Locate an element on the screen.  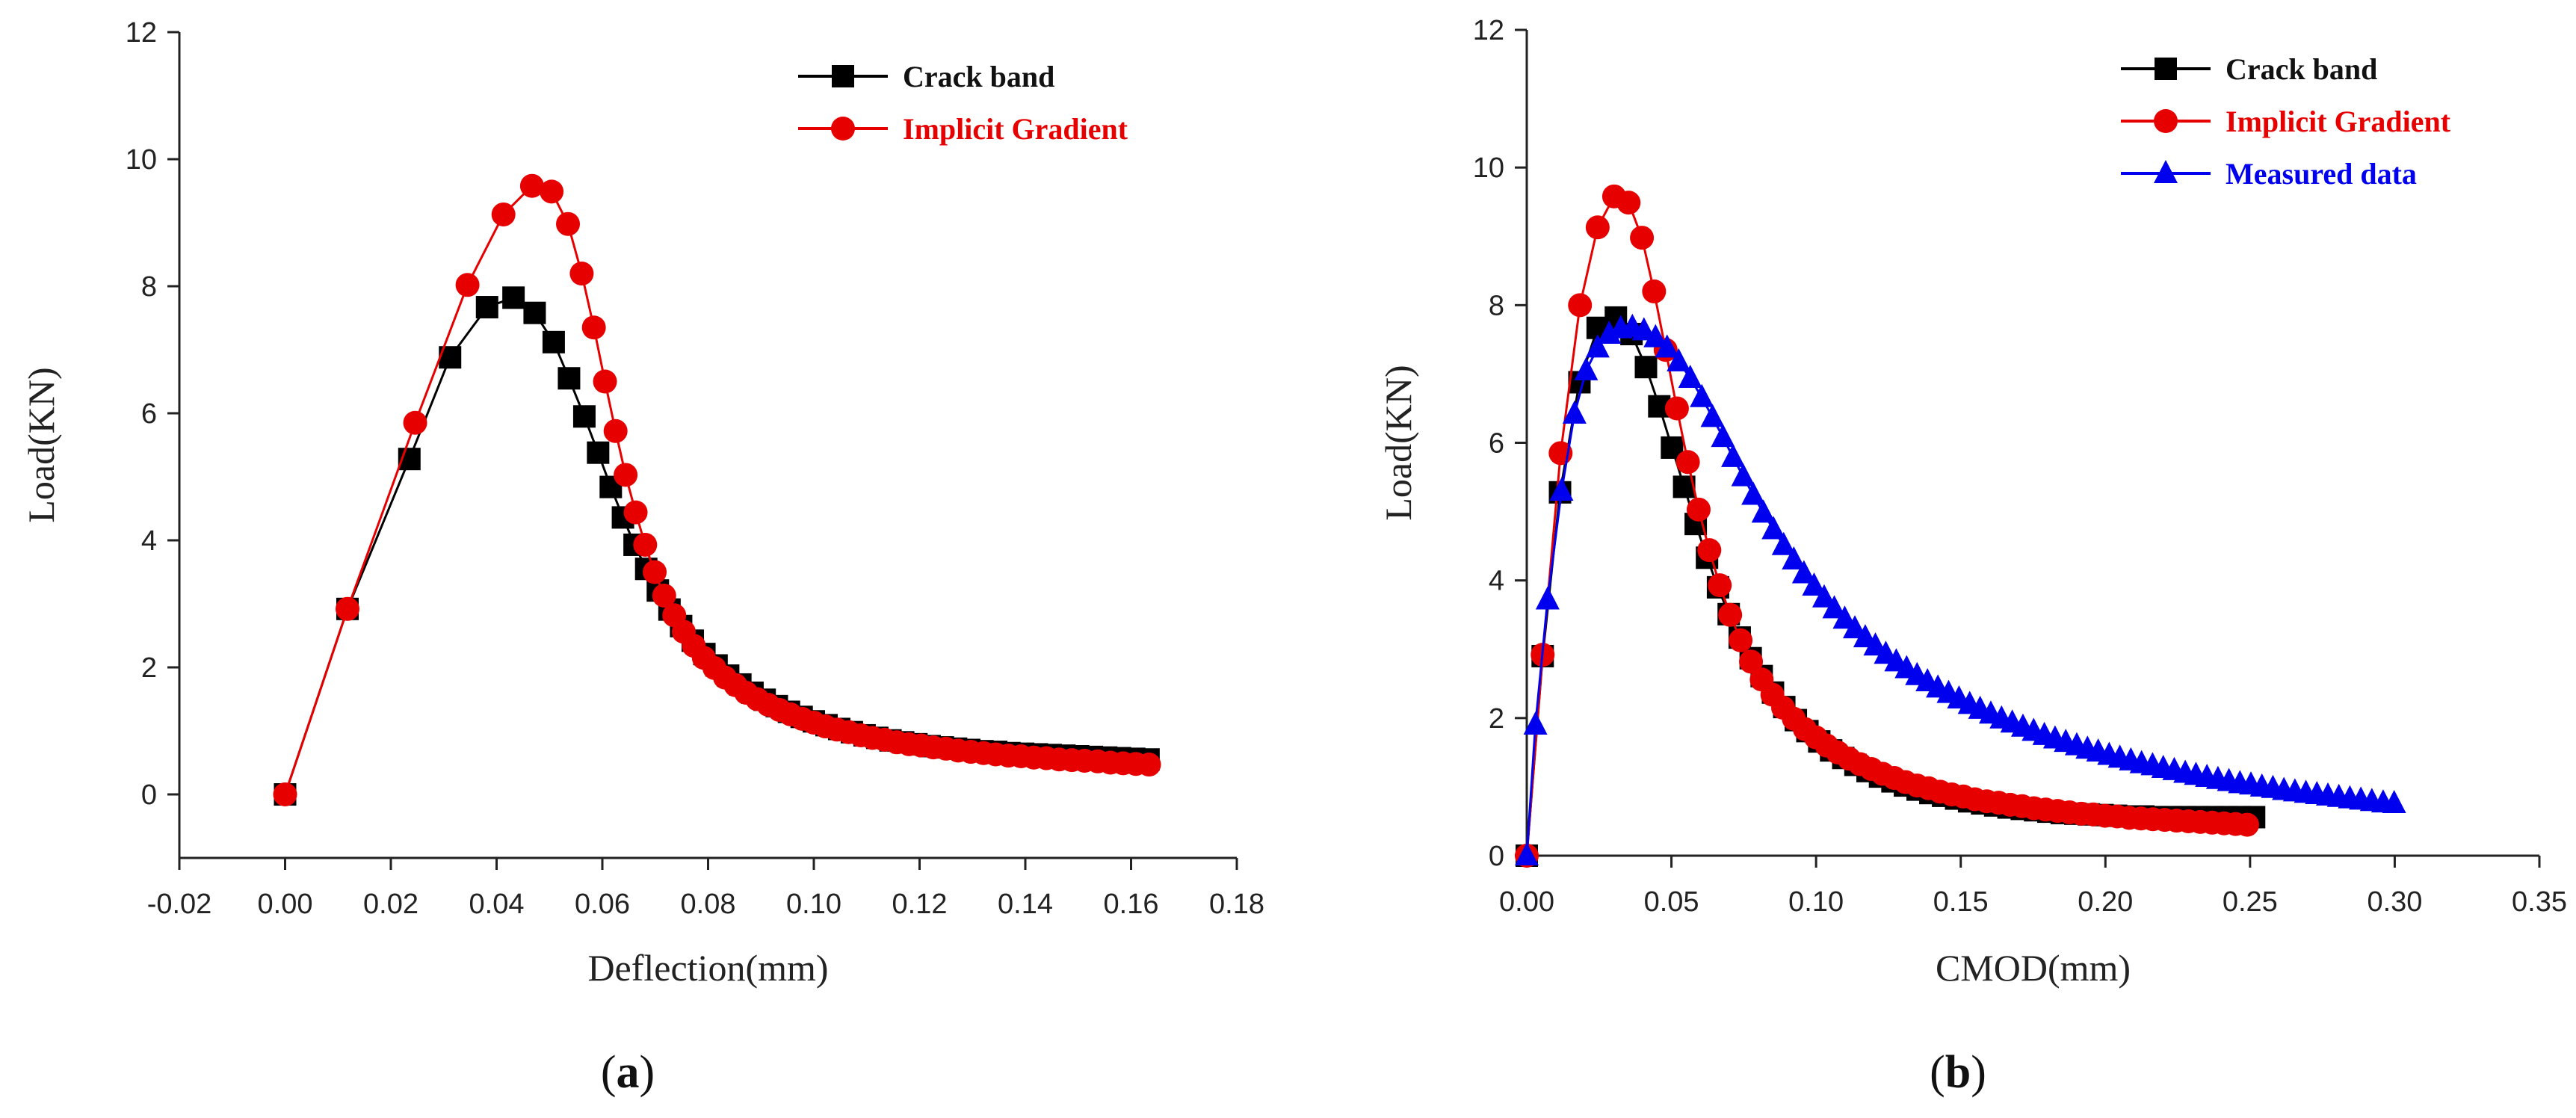
x-axis-title: CMOD(mm) is located at coordinates (2034, 968).